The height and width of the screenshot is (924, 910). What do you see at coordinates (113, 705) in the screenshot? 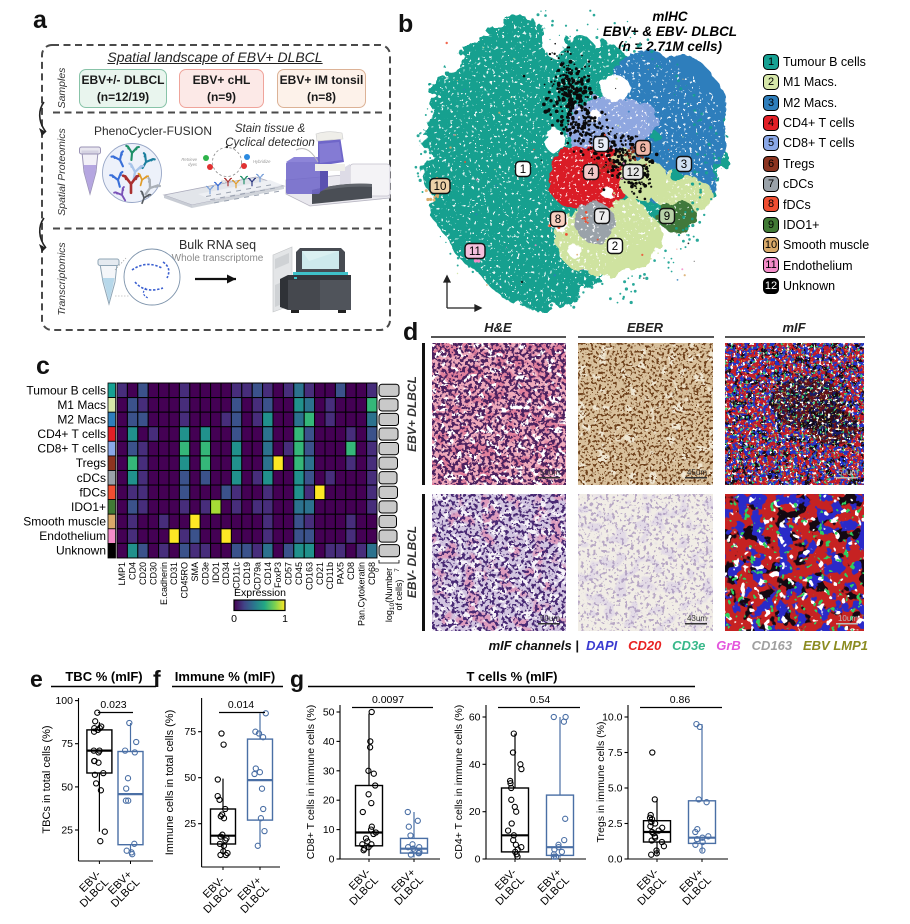
I see `svg-text: 0.023` at bounding box center [113, 705].